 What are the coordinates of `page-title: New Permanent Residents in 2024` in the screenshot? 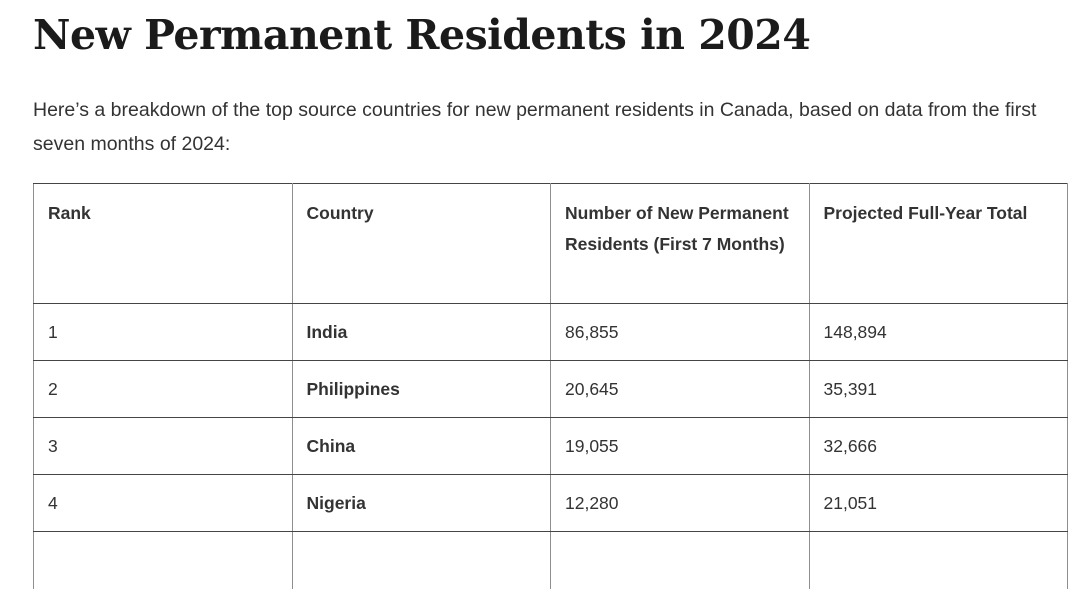 It's located at (422, 35).